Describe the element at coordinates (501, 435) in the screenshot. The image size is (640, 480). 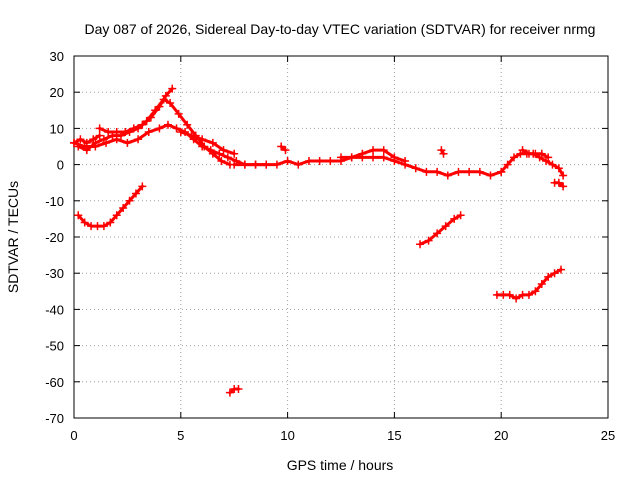
I see `x-tick-label: 20` at that location.